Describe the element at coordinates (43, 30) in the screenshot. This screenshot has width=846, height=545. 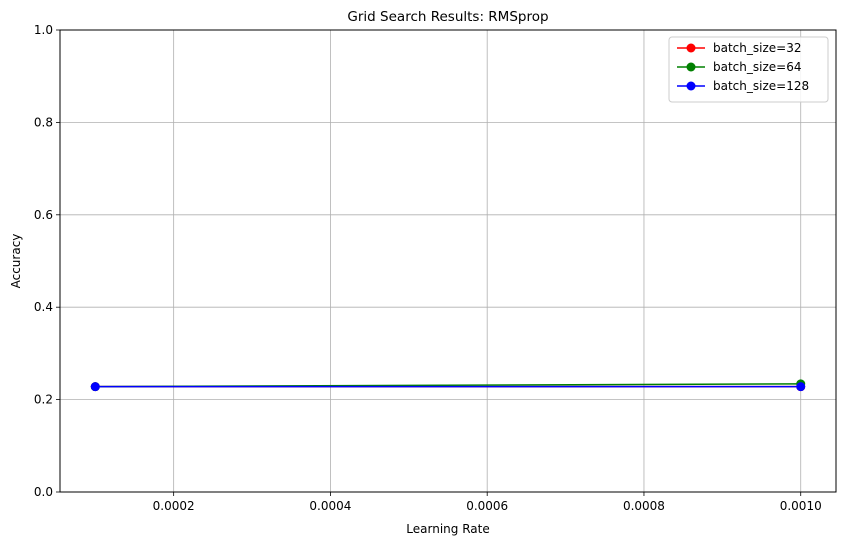
I see `y-tick-label: 1.0` at that location.